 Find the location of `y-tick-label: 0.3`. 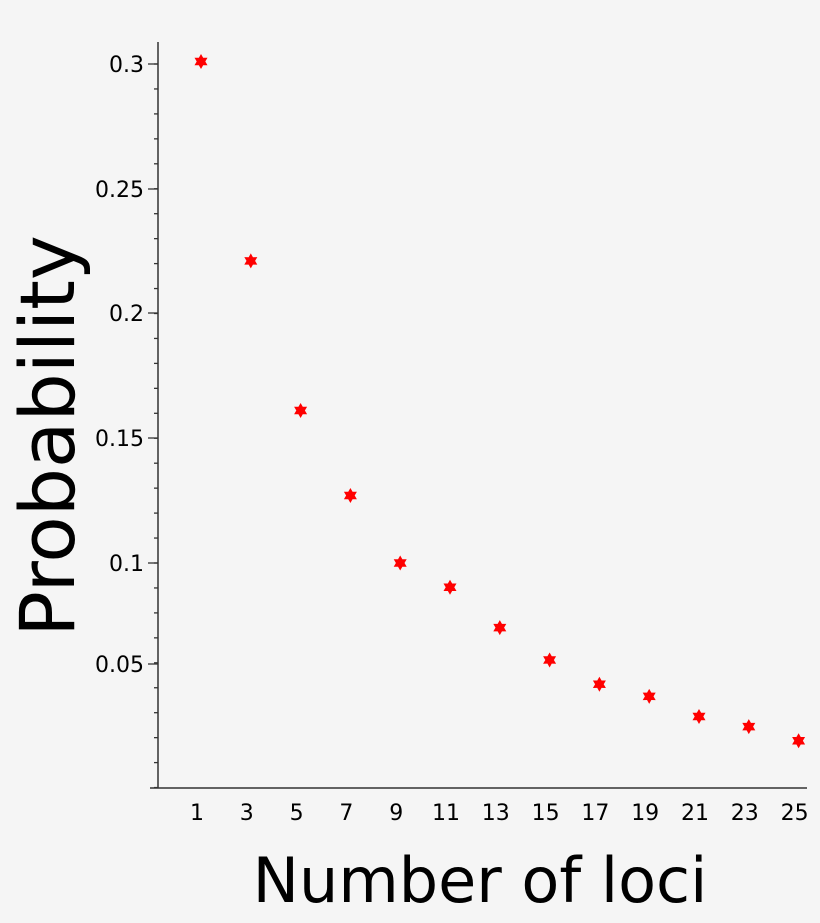

y-tick-label: 0.3 is located at coordinates (126, 65).